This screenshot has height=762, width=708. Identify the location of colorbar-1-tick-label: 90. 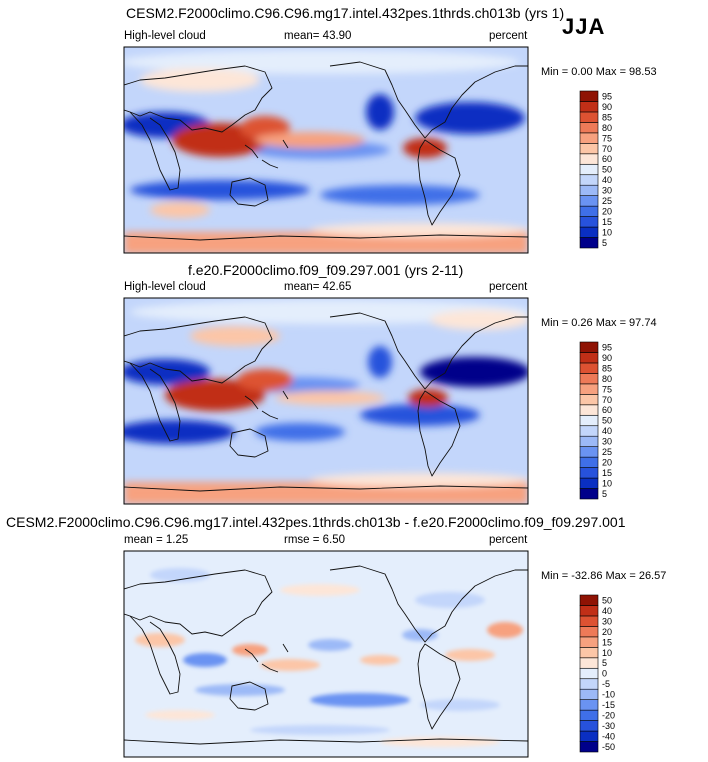
(607, 107).